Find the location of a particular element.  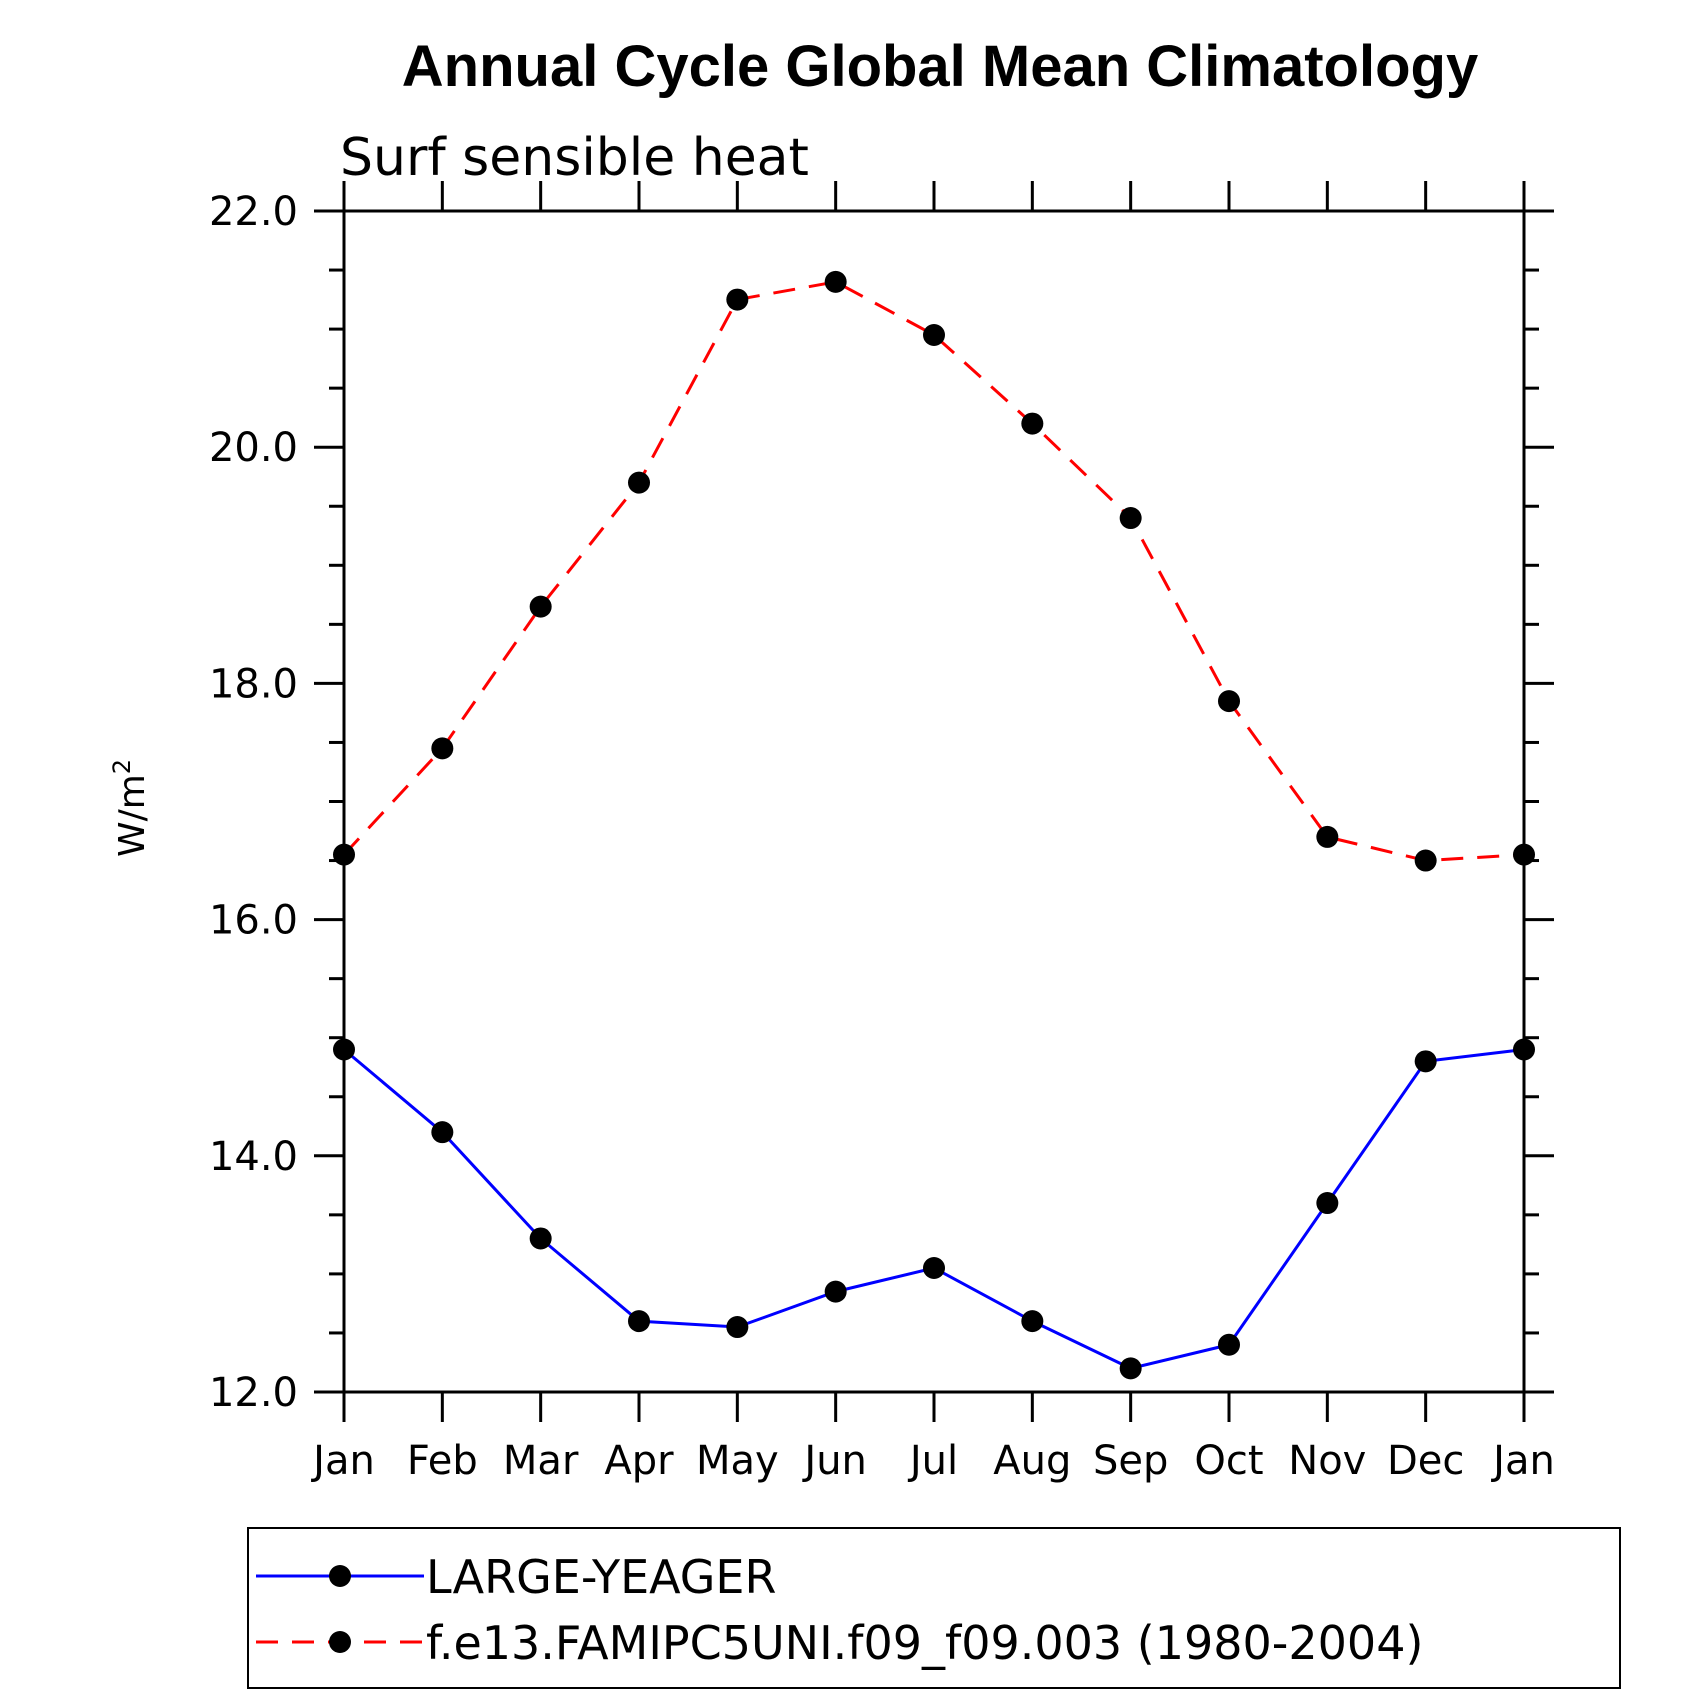

y-axis-label-superscript: 2 is located at coordinates (122, 766).